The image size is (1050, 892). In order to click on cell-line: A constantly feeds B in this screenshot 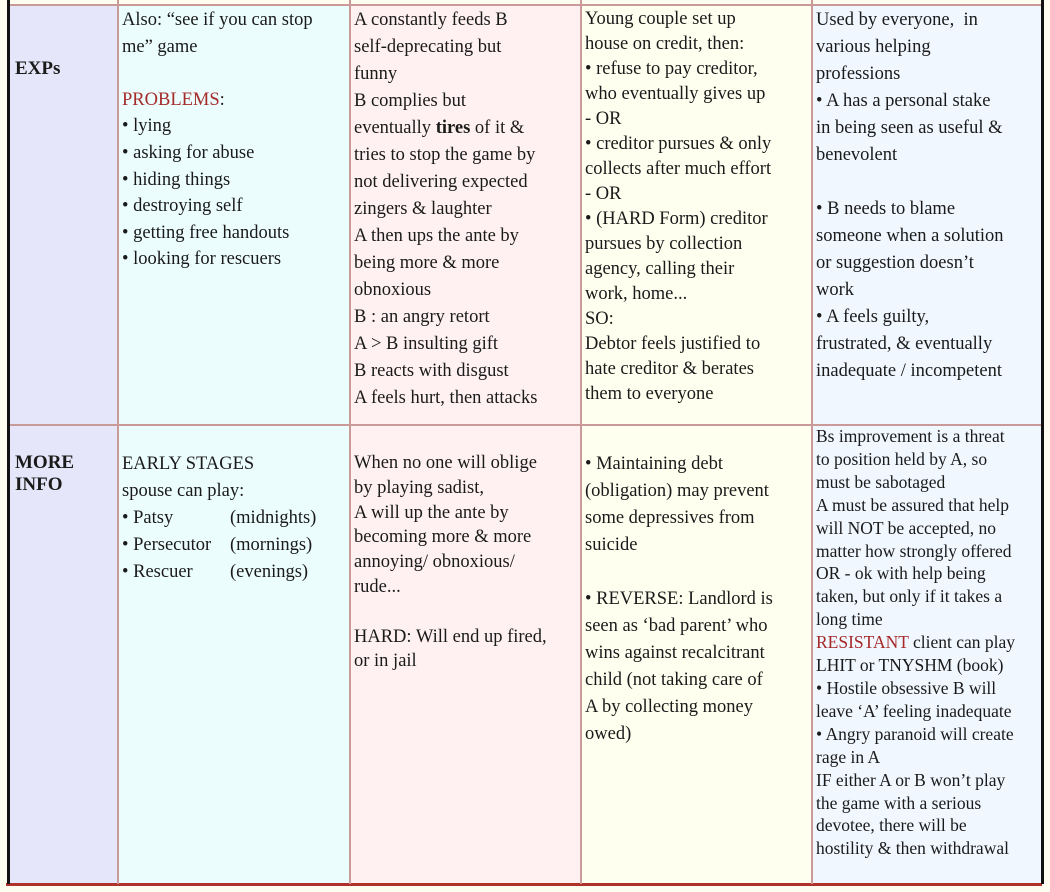, I will do `click(431, 20)`.